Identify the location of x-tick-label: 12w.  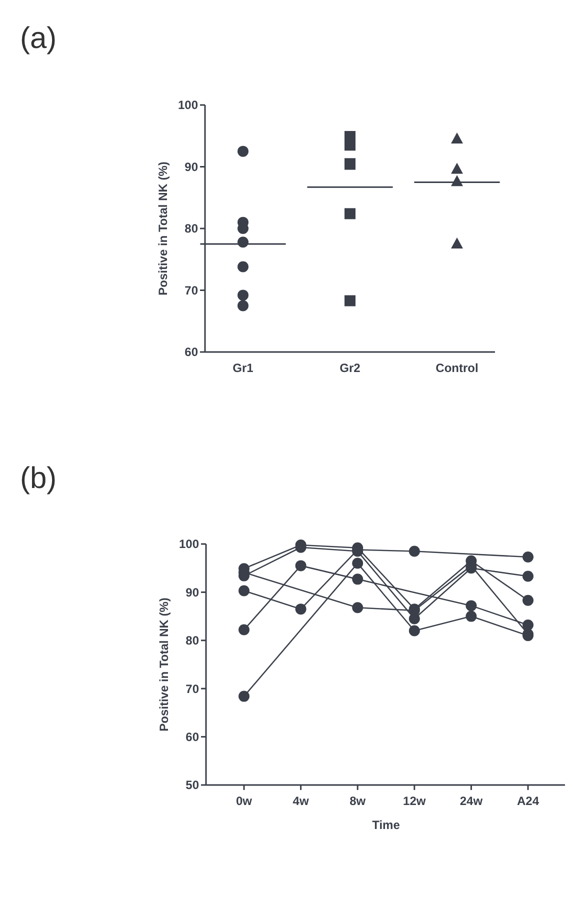
(414, 801).